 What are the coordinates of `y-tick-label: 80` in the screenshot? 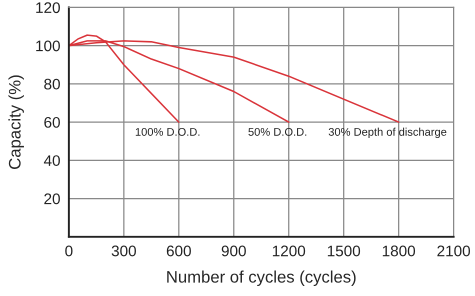 It's located at (52, 84).